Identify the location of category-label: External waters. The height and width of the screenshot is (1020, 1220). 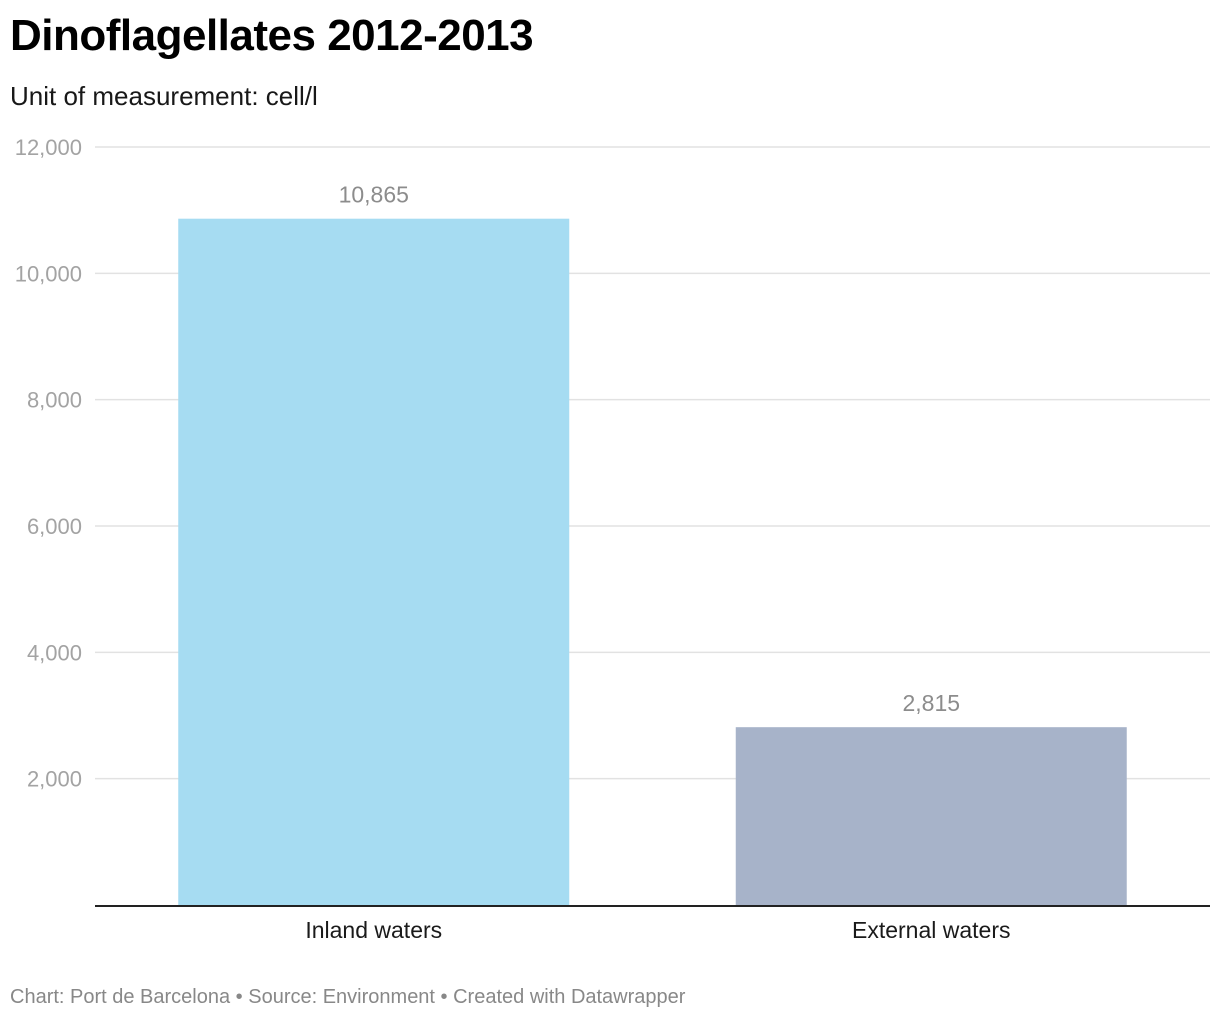
(931, 930).